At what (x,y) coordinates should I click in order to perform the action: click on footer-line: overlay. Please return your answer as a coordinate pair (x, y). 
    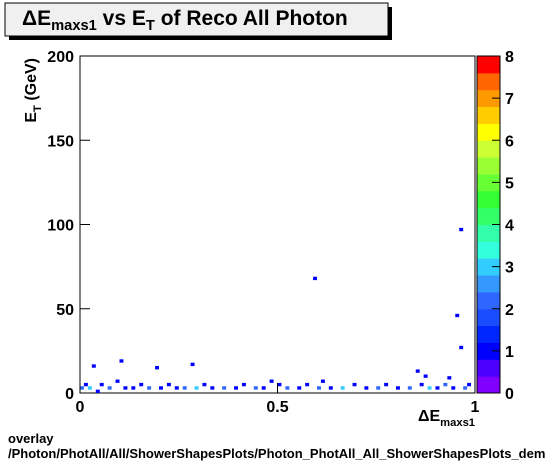
    Looking at the image, I should click on (31, 438).